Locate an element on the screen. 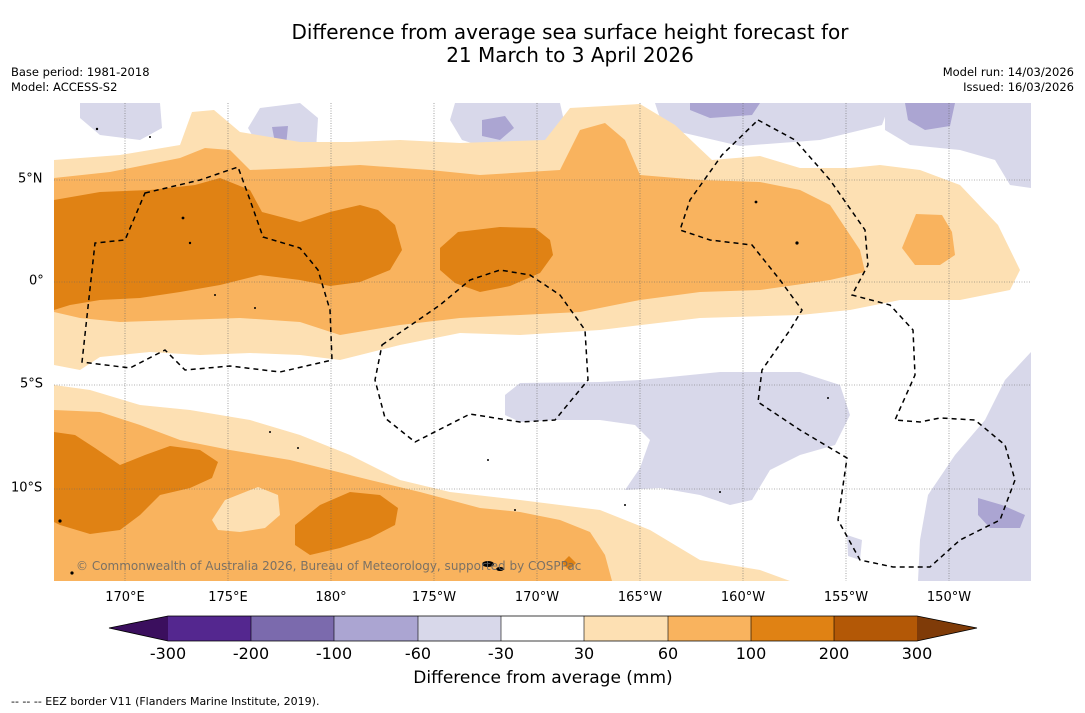  lon-label-175w: 175°W is located at coordinates (434, 597).